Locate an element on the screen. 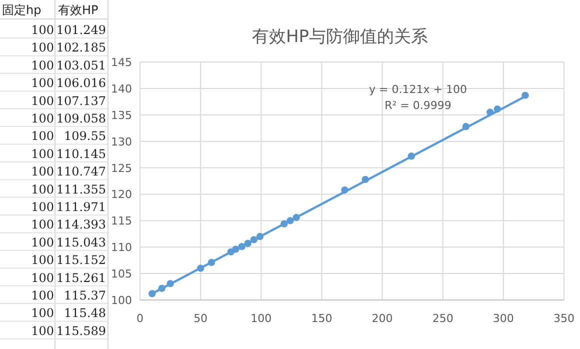  text: 110.747 is located at coordinates (81, 171).